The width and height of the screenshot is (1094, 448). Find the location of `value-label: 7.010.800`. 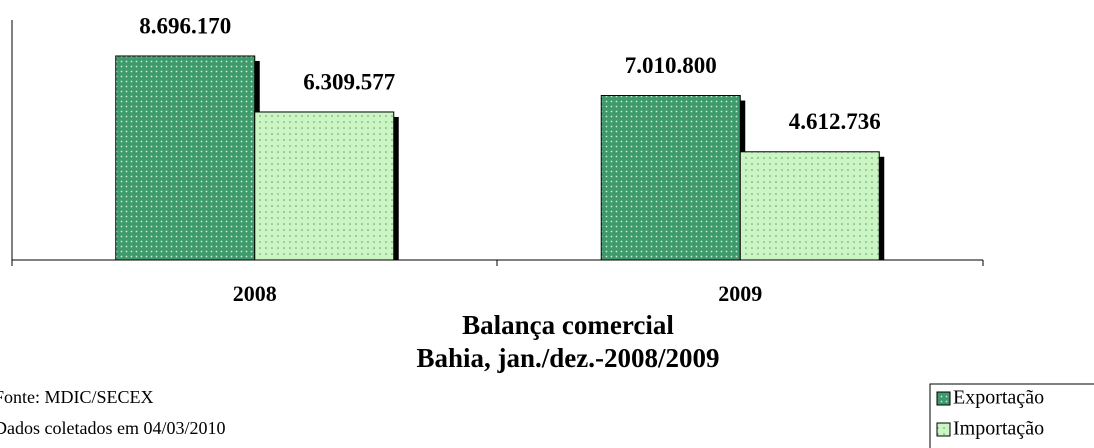

value-label: 7.010.800 is located at coordinates (671, 65).